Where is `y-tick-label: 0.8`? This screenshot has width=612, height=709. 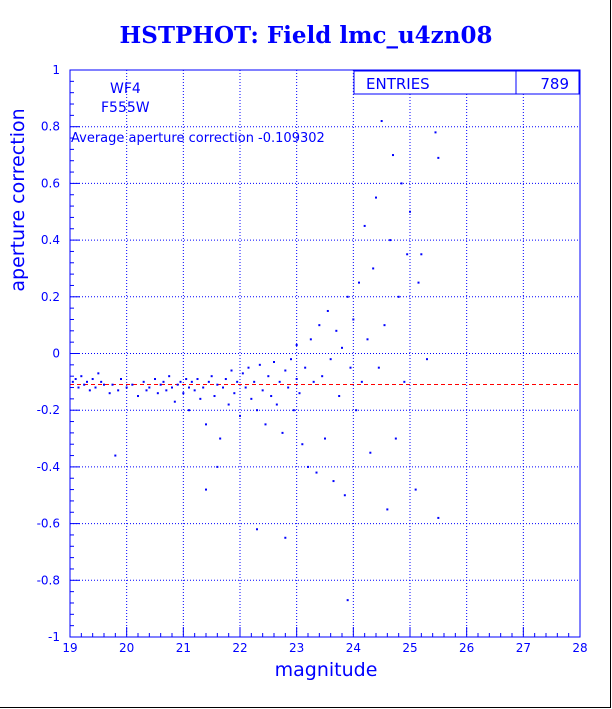 y-tick-label: 0.8 is located at coordinates (50, 127).